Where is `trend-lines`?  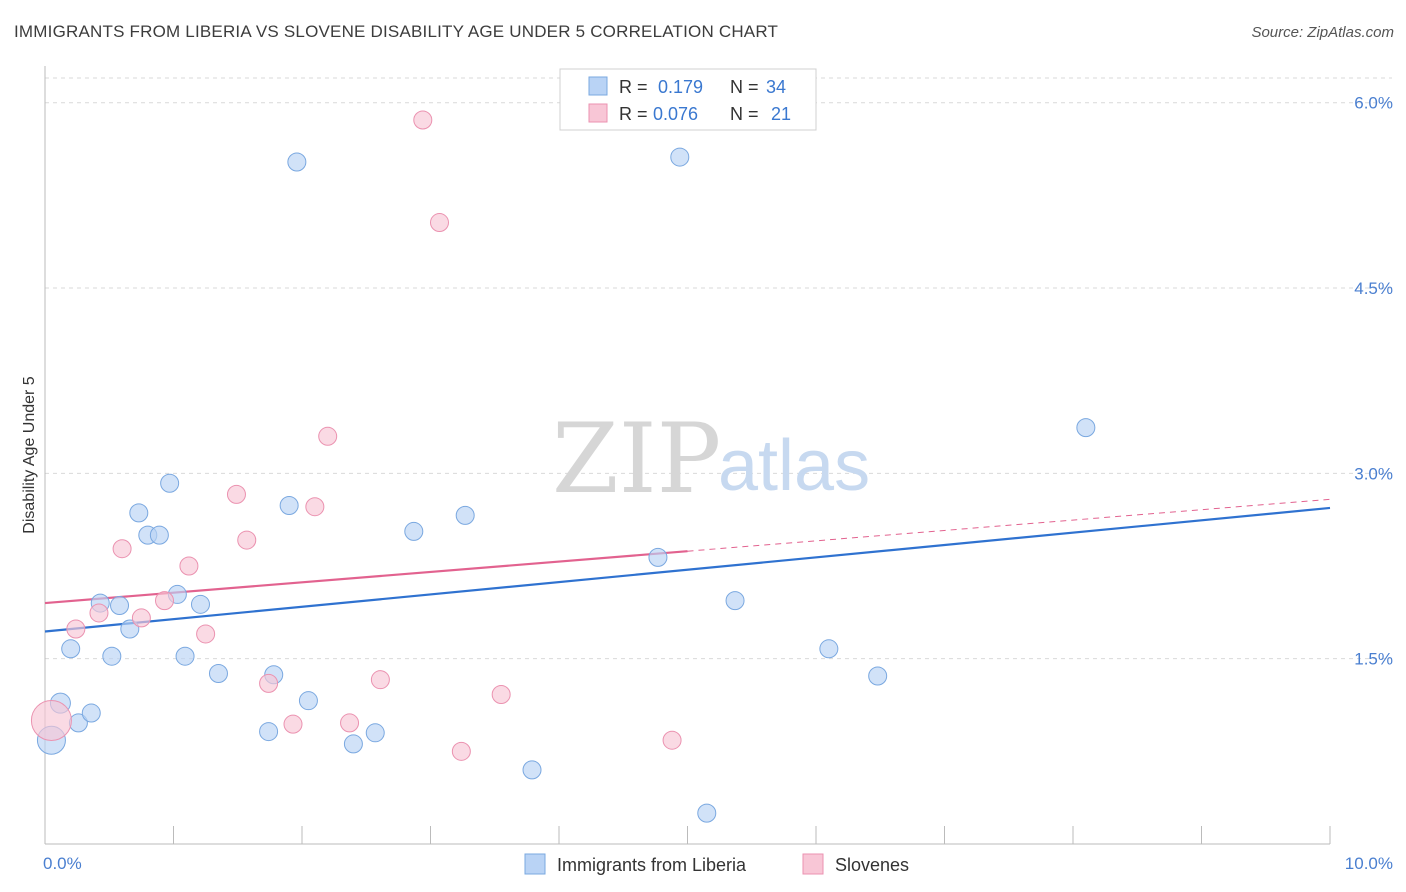 trend-lines is located at coordinates (687, 565).